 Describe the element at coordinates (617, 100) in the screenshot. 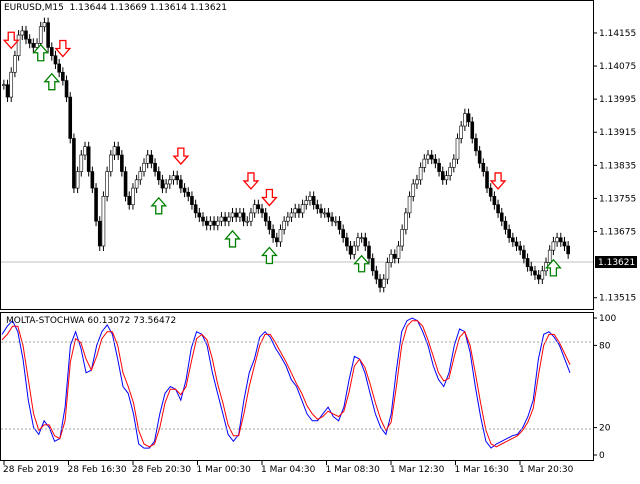

I see `price-tick-label: 1.13995` at that location.